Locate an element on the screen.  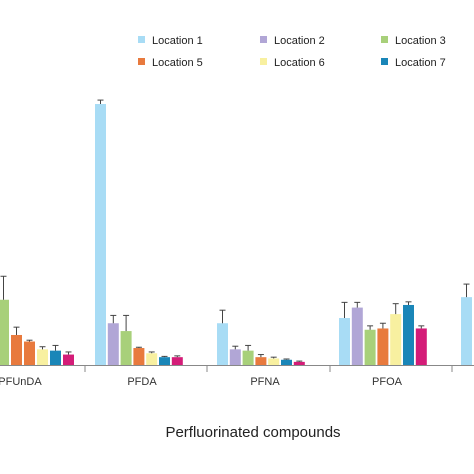
legend-label-location-2: Location 2 is located at coordinates (299, 41).